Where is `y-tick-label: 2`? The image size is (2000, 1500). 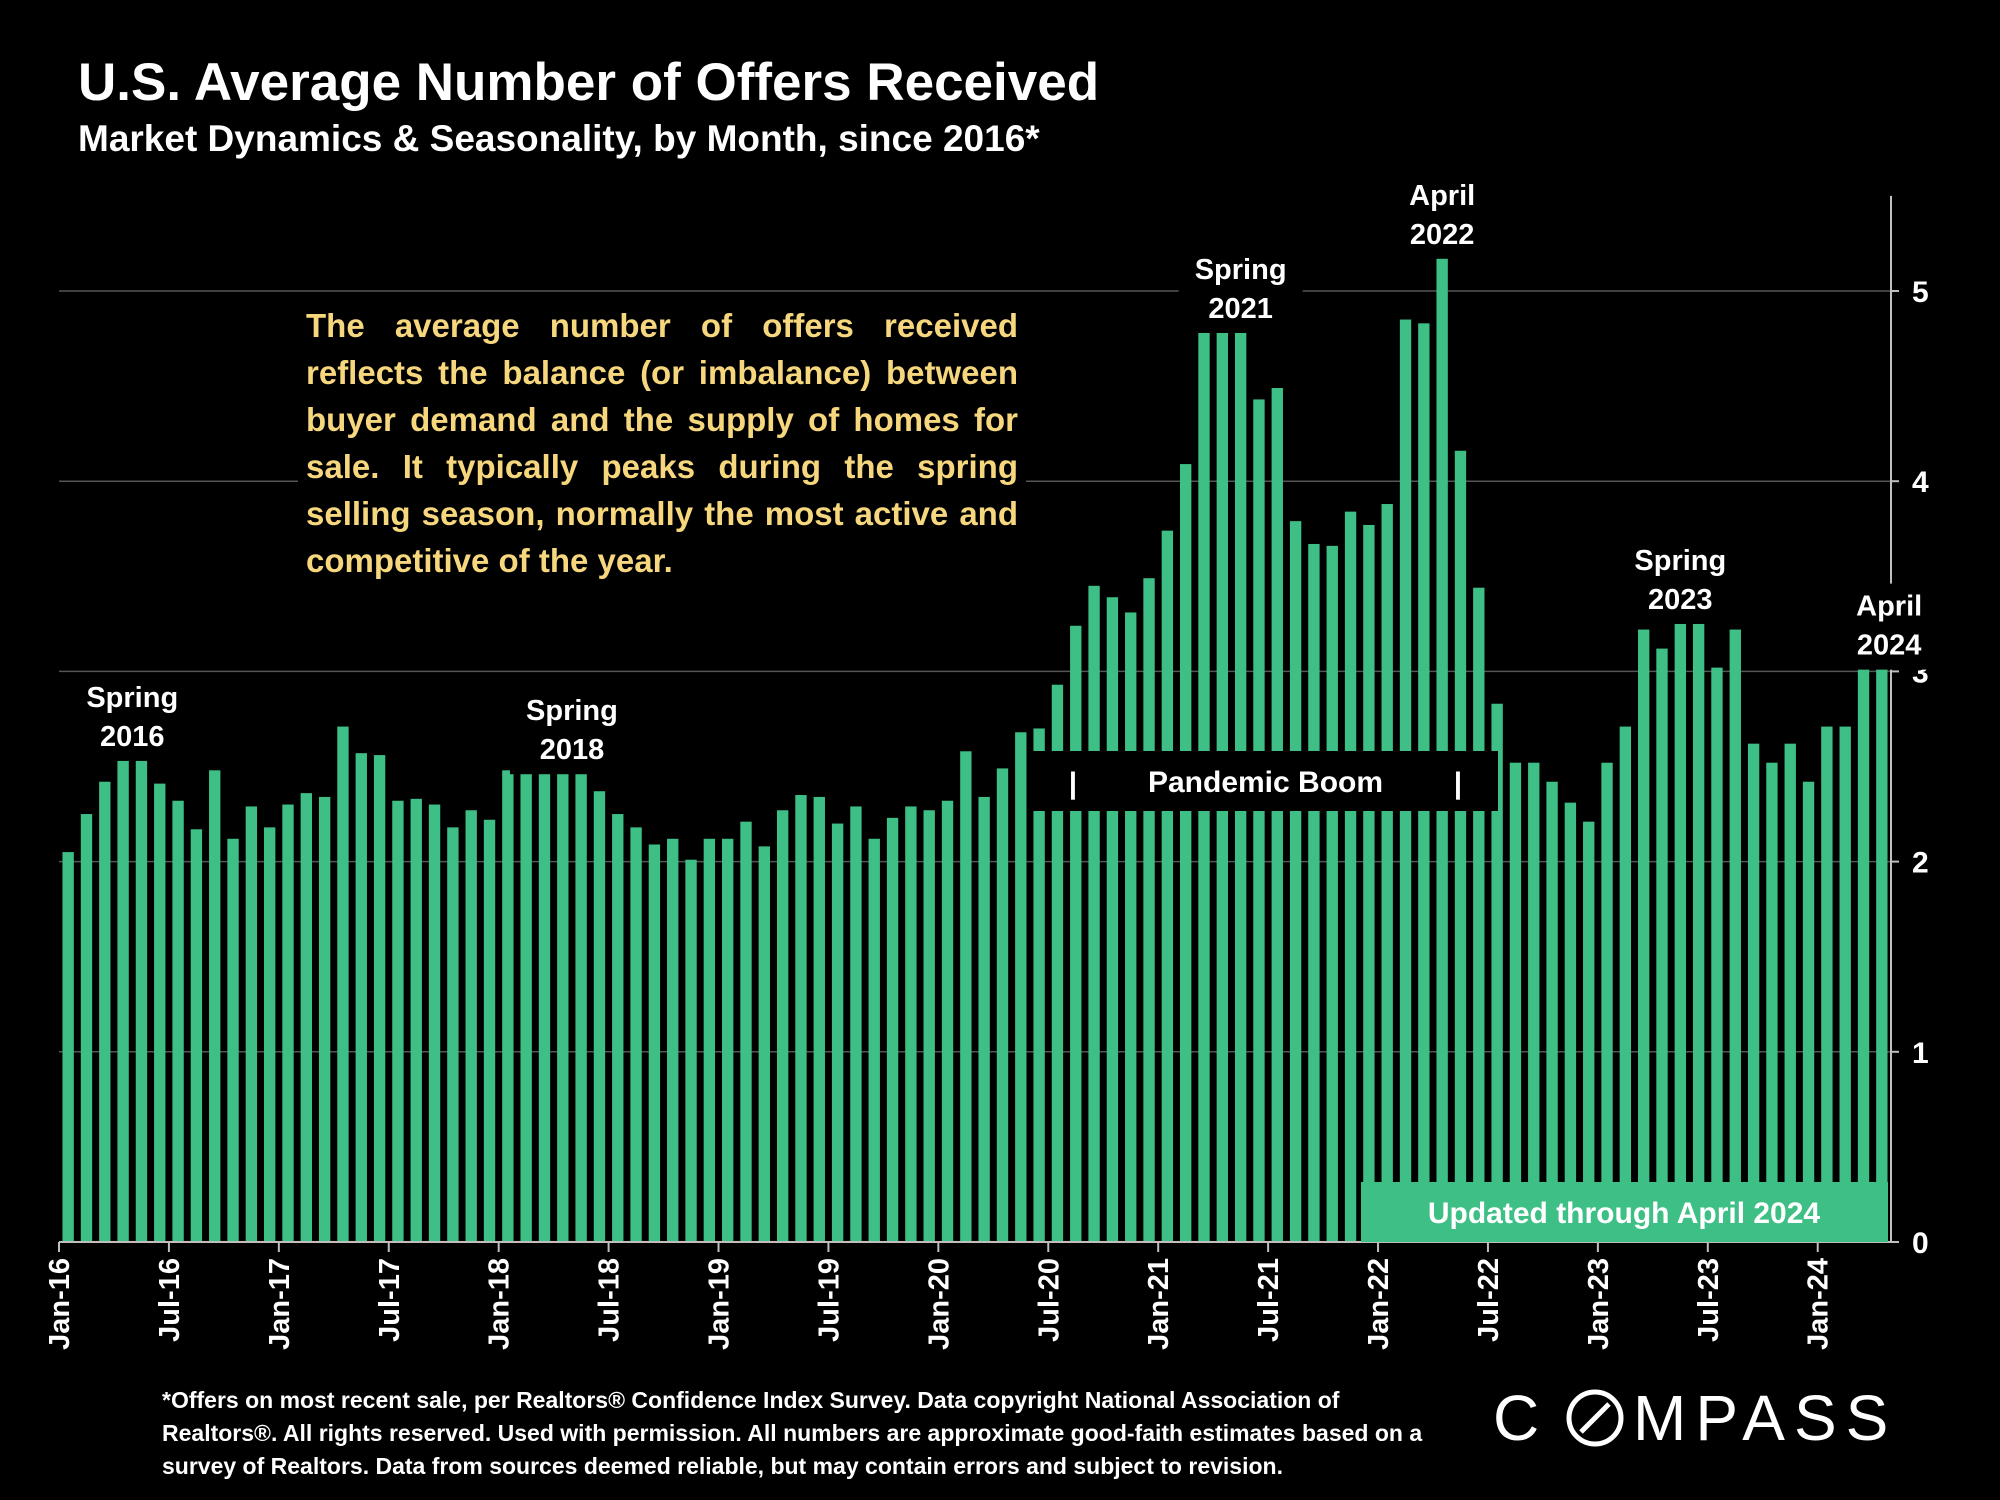
y-tick-label: 2 is located at coordinates (1920, 863).